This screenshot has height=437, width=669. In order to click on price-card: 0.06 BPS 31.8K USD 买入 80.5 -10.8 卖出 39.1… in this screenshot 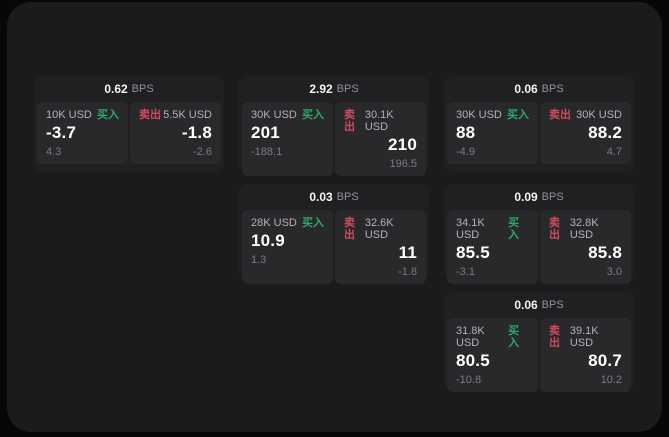, I will do `click(539, 342)`.